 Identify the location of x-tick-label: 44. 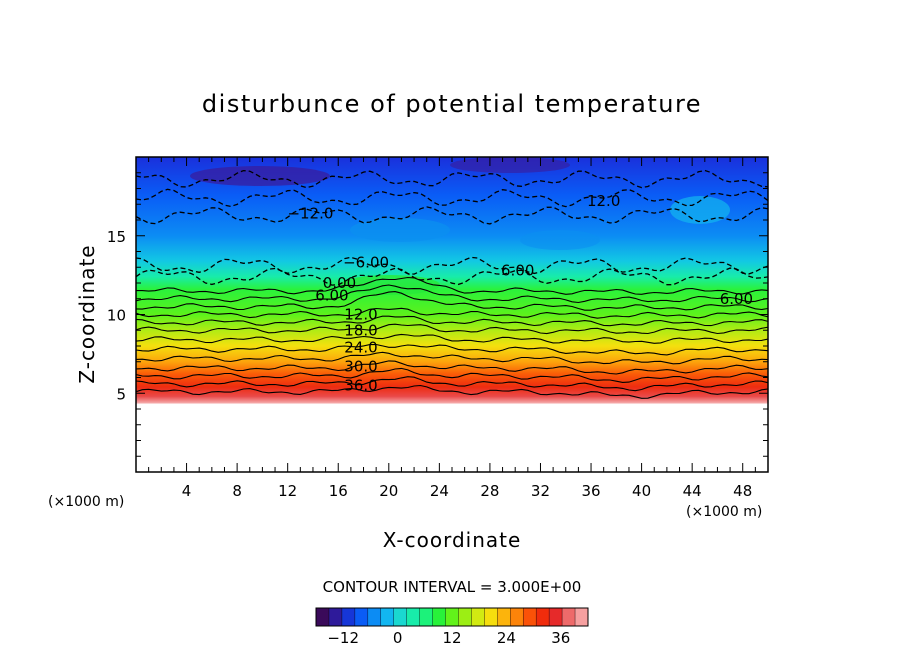
(692, 491).